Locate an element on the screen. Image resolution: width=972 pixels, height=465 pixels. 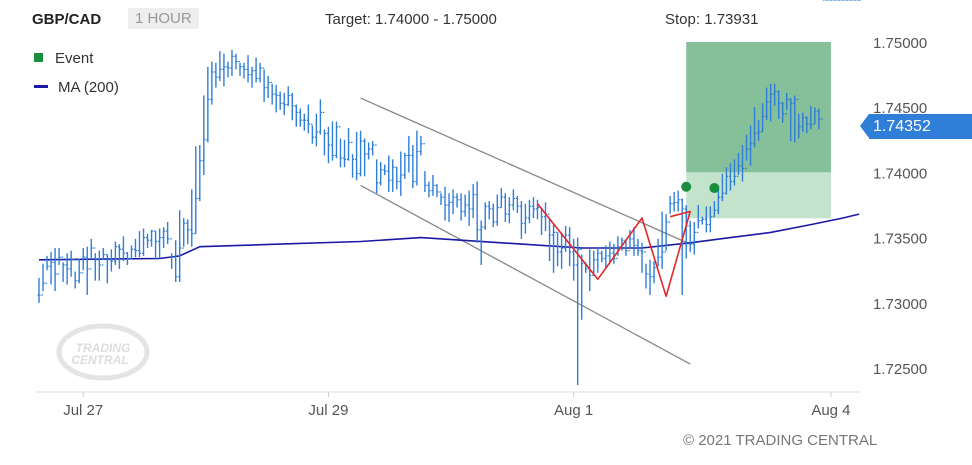
legend-event: Event is located at coordinates (63, 58).